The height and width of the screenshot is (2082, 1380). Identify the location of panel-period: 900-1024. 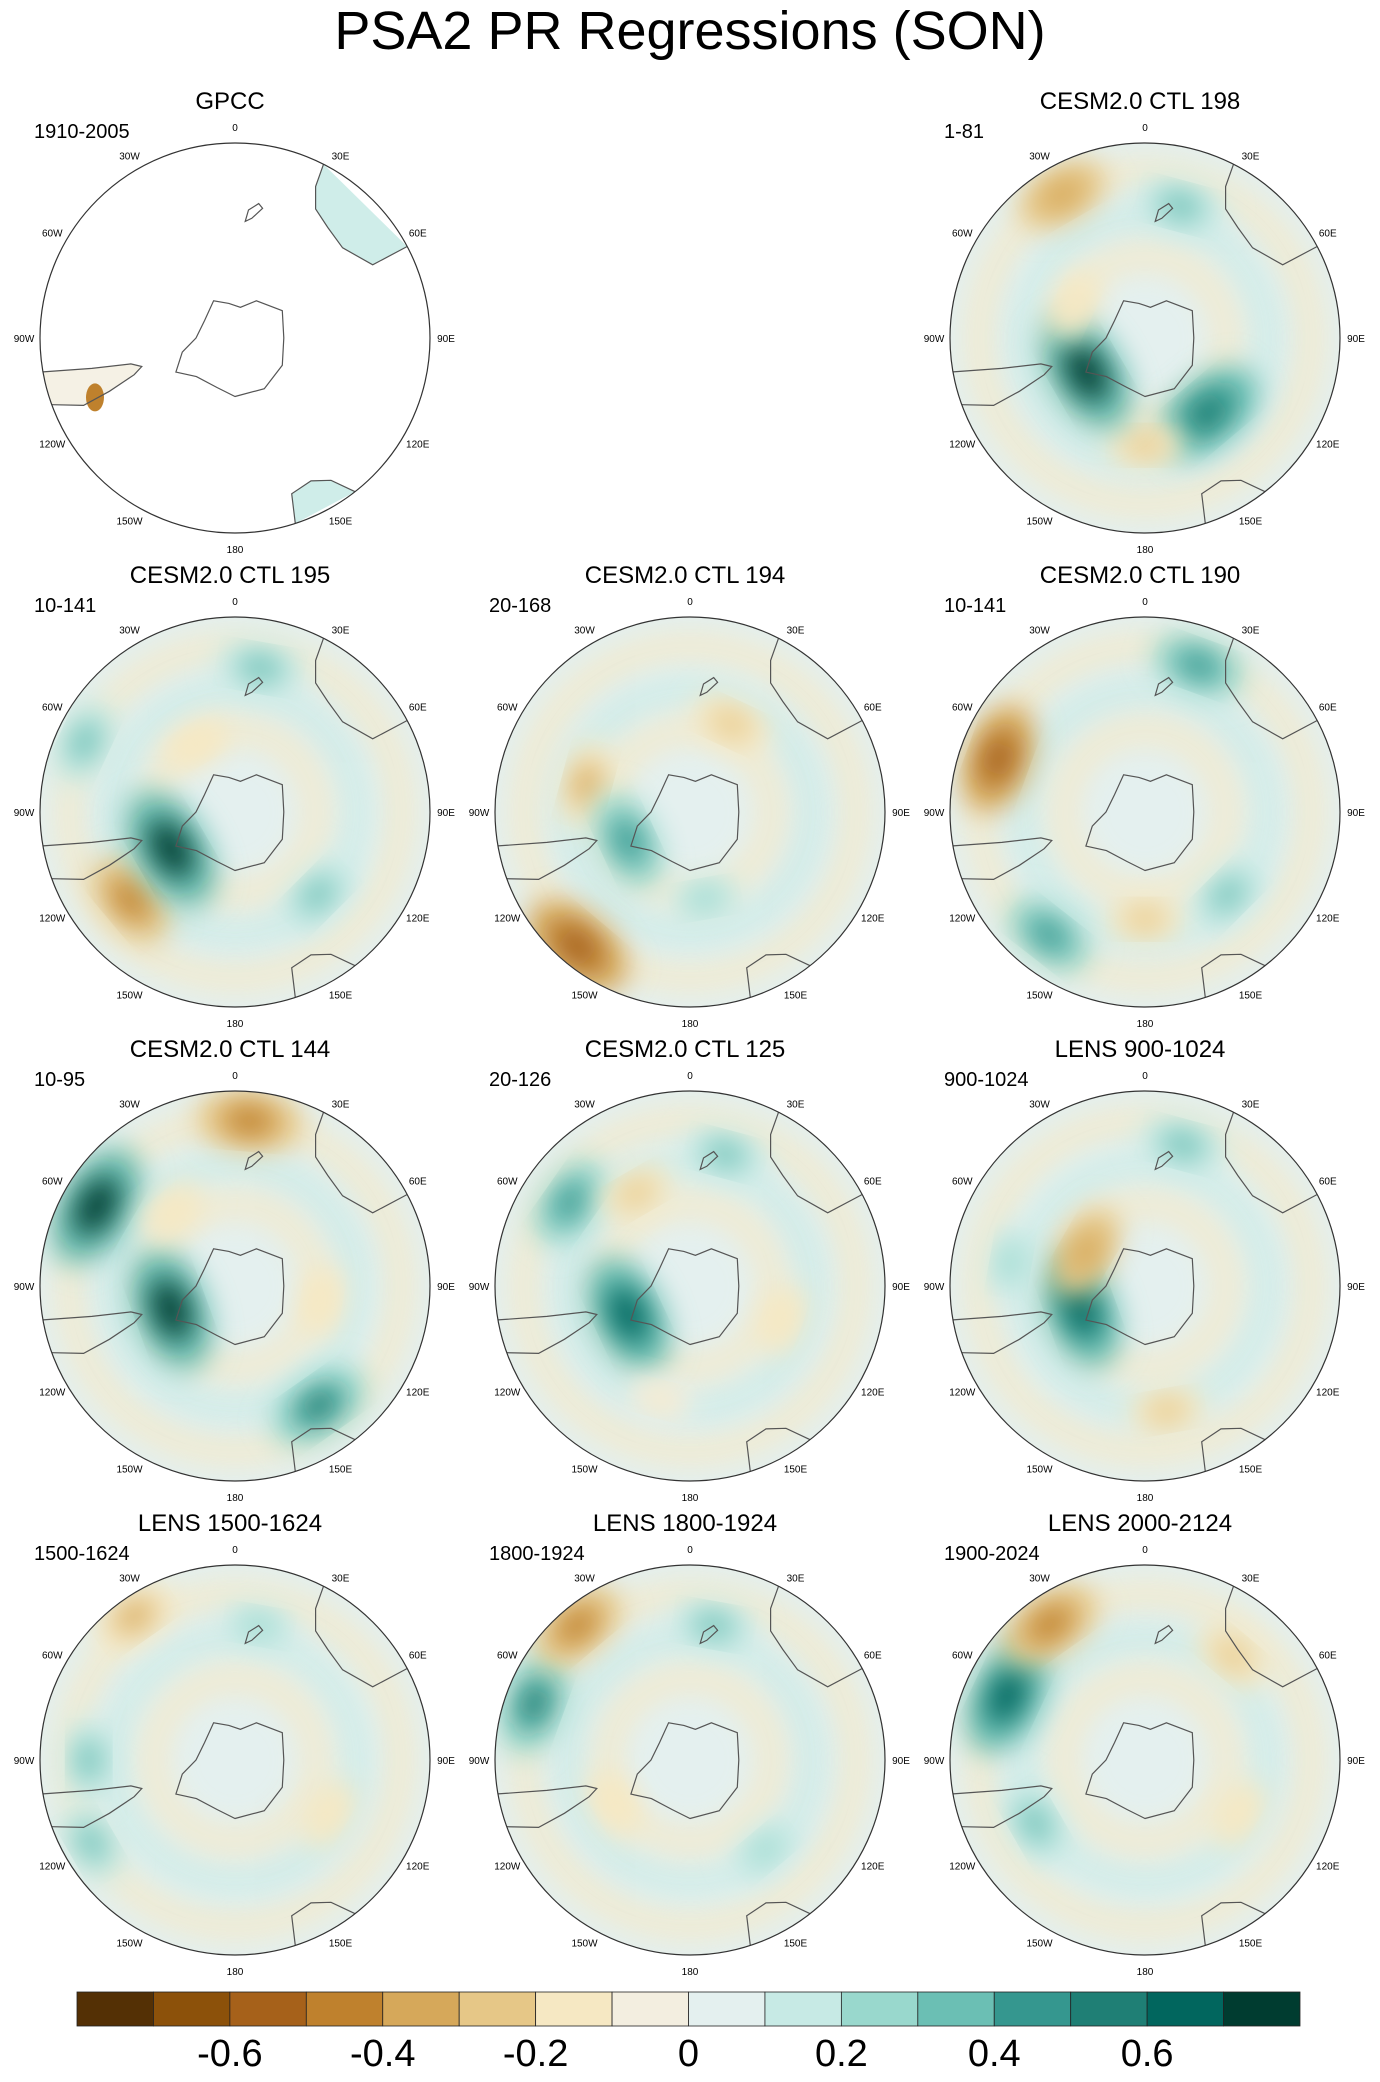
(986, 1080).